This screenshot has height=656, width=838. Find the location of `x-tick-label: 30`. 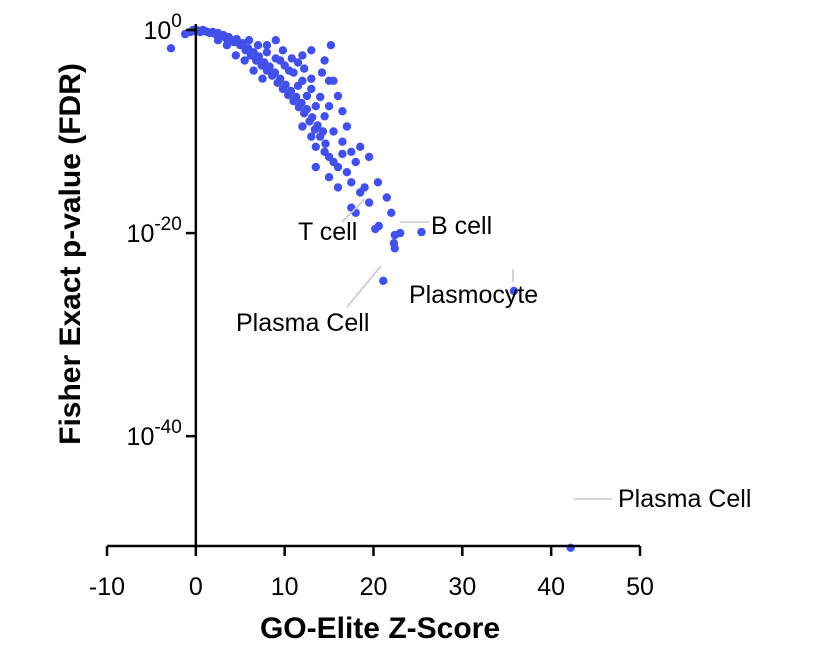

x-tick-label: 30 is located at coordinates (462, 587).